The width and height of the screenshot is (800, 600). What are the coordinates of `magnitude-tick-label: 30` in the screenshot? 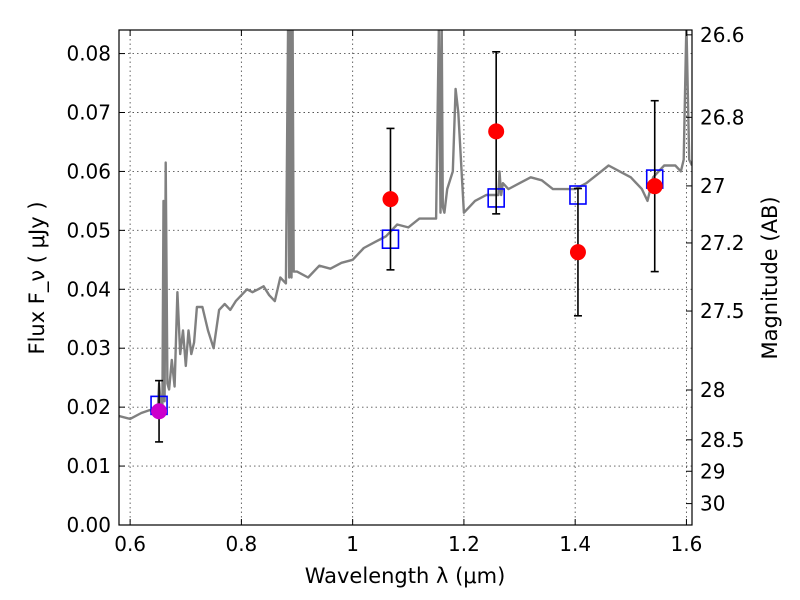 It's located at (712, 504).